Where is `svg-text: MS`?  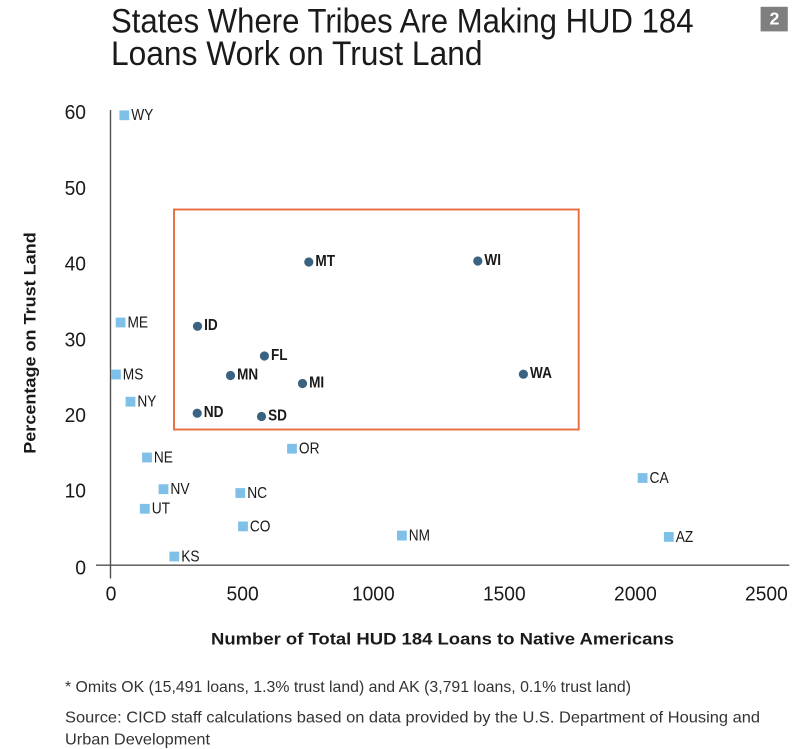 svg-text: MS is located at coordinates (133, 374).